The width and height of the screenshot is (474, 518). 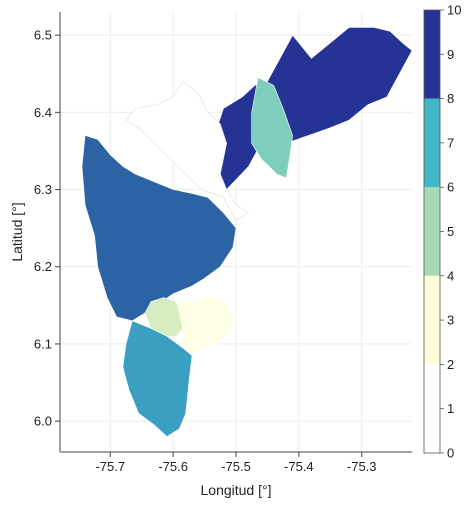 I want to click on x-axis-title: Longitud [°], so click(x=236, y=490).